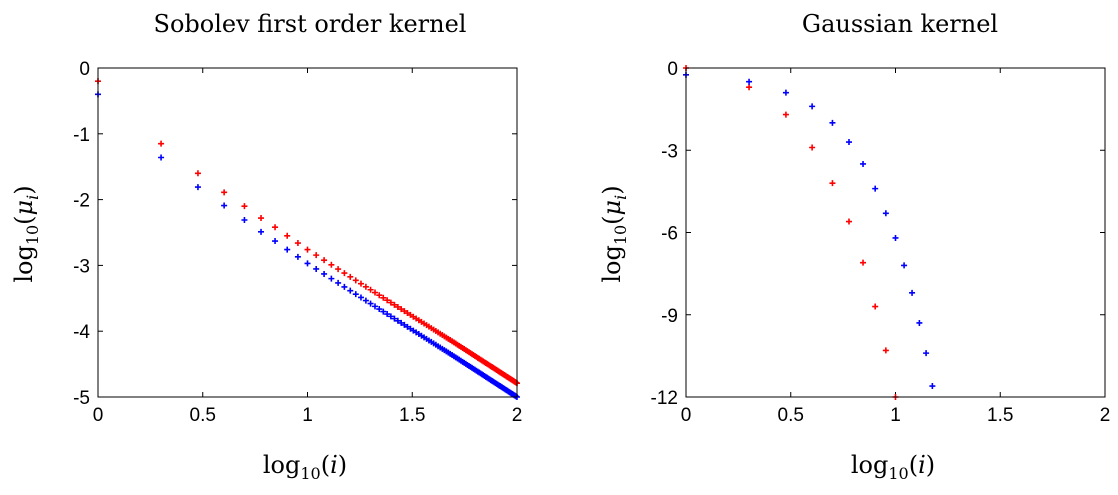 Image resolution: width=1118 pixels, height=495 pixels. Describe the element at coordinates (81, 332) in the screenshot. I see `y-tick-label: -4` at that location.